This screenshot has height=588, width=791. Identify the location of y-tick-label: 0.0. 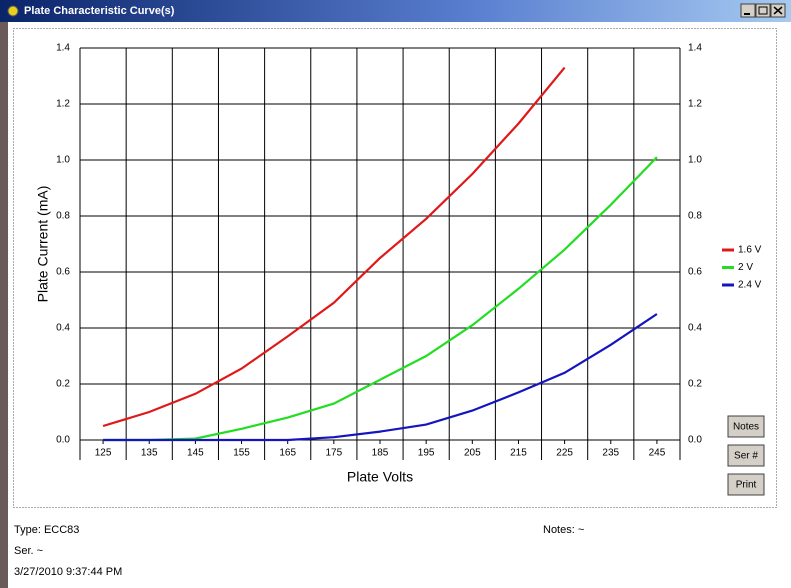
(63, 440).